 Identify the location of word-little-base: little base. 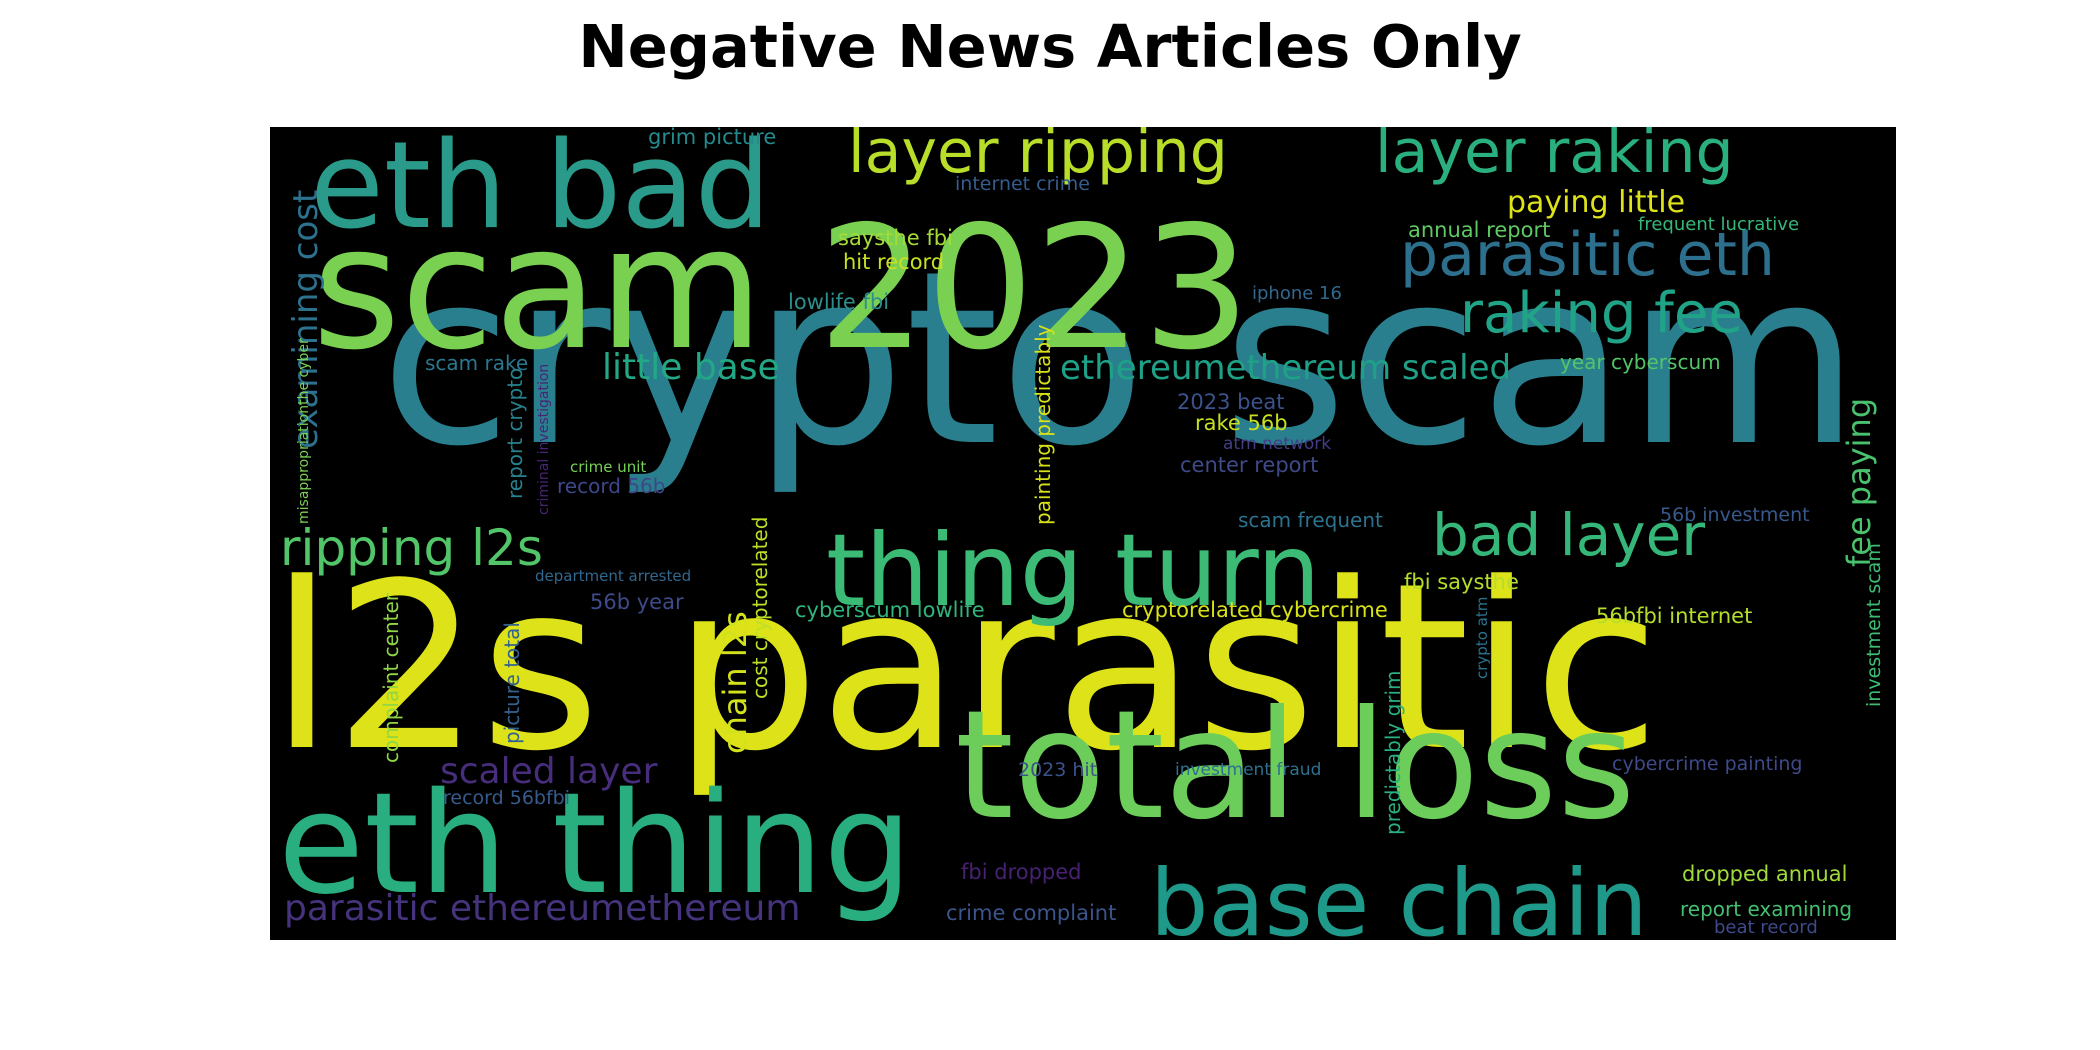
(691, 367).